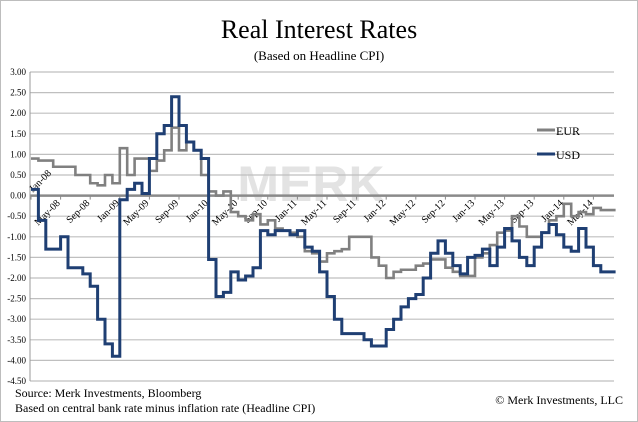 Image resolution: width=638 pixels, height=422 pixels. I want to click on x-tick-label: May-13, so click(492, 213).